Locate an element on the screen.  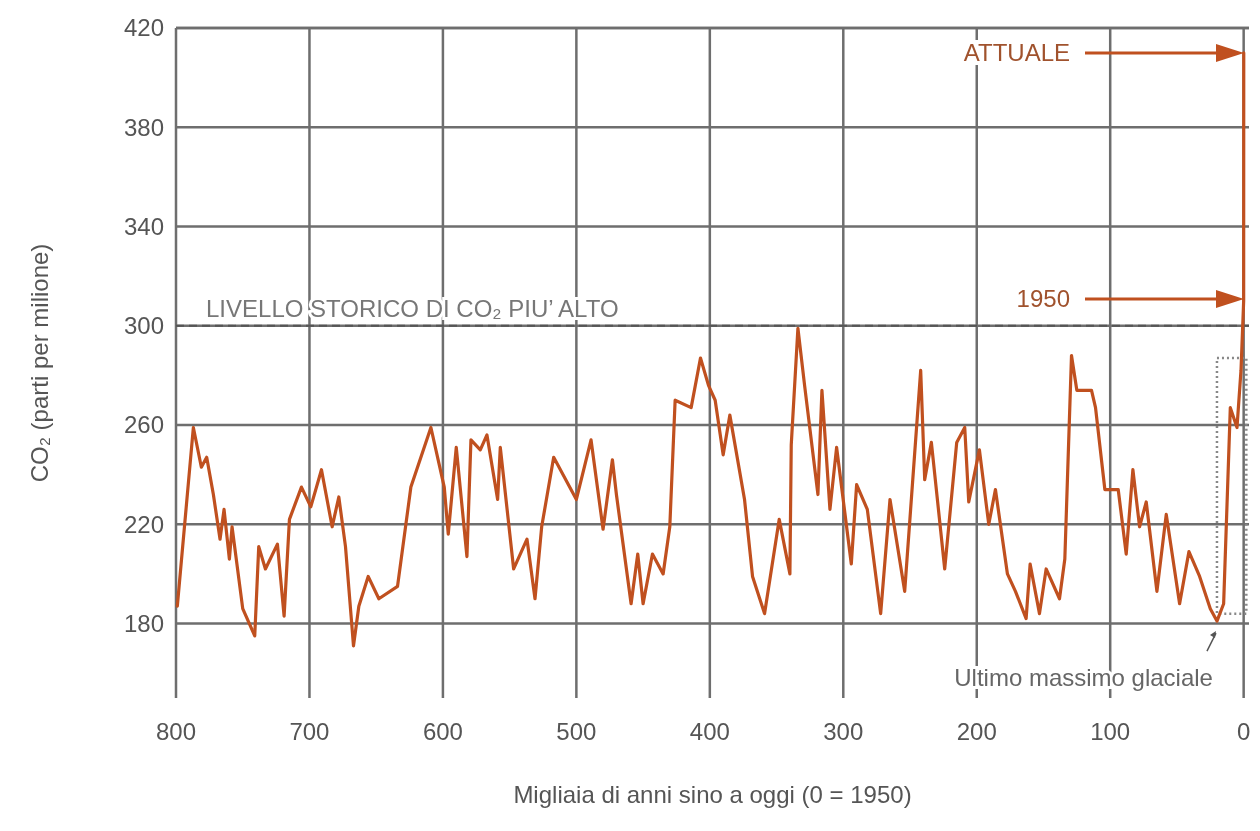
x-tick-label: 600 is located at coordinates (442, 731).